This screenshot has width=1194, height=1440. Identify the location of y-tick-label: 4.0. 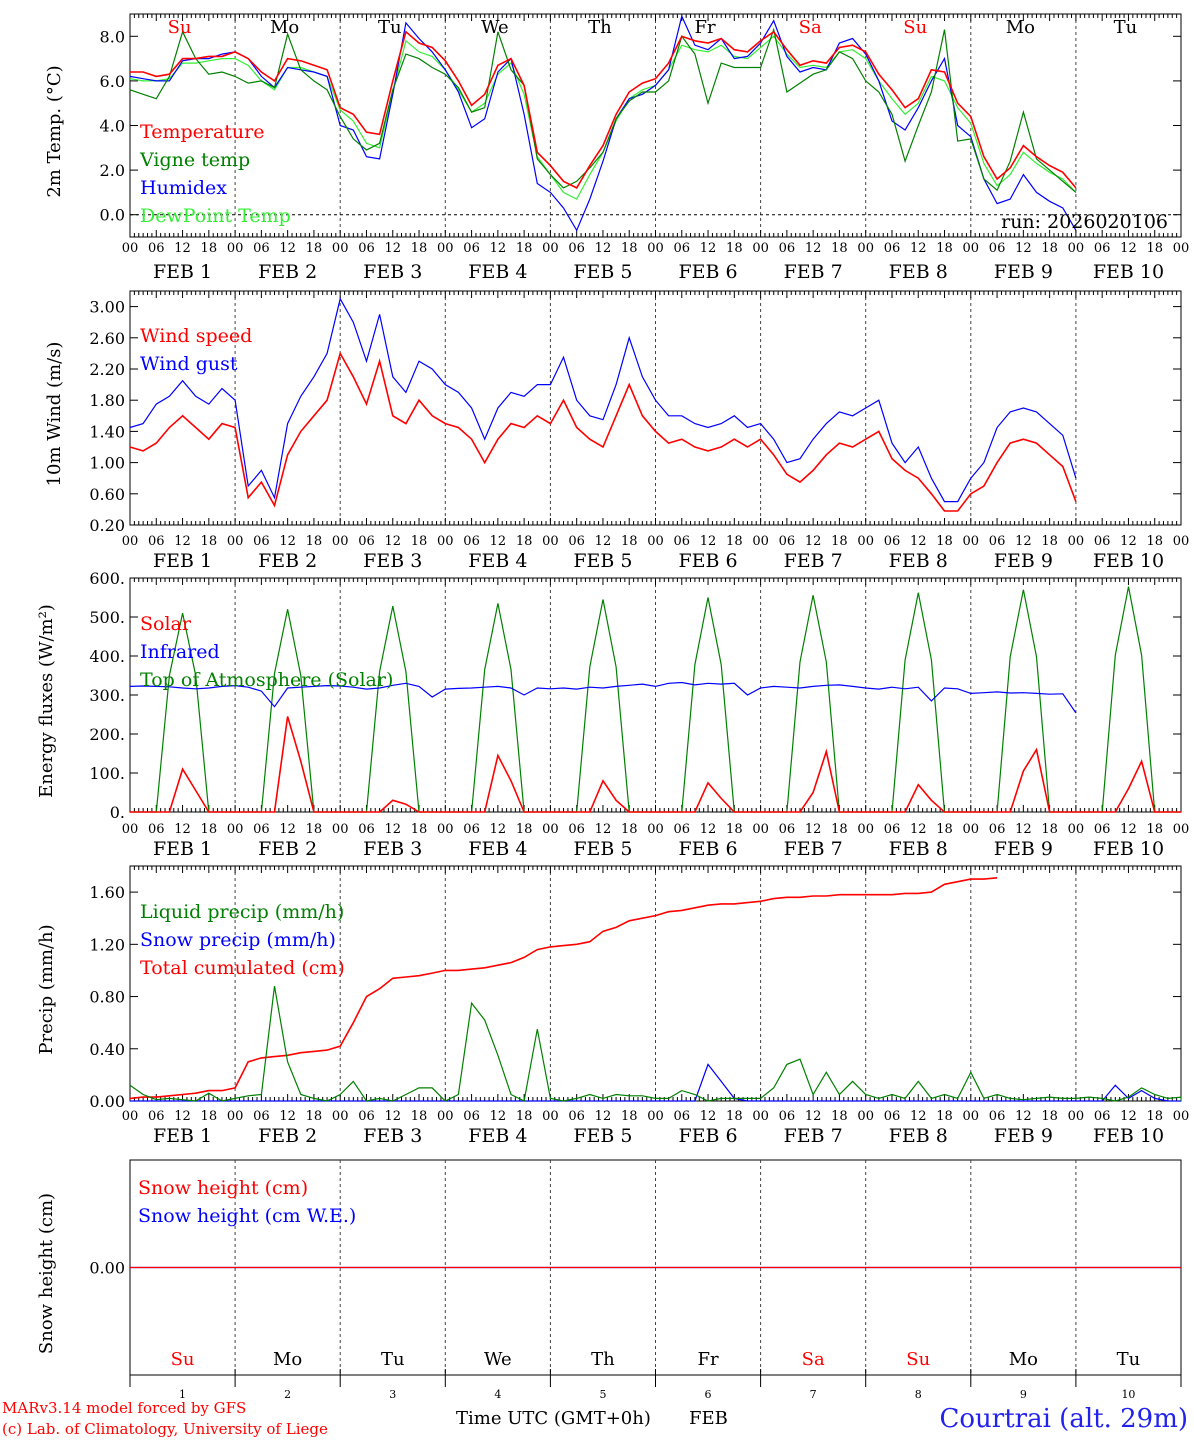
(112, 126).